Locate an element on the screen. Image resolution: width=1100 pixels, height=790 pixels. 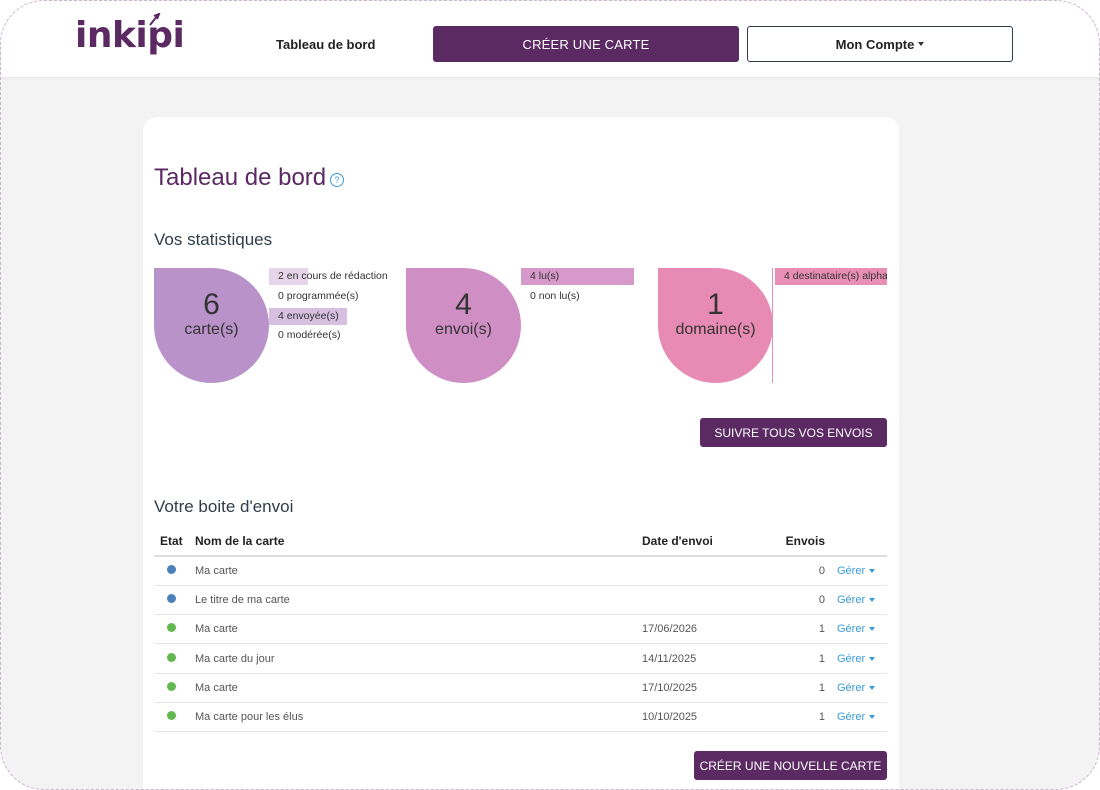
stat-sends-circle: 4 envoi(s) is located at coordinates (463, 325).